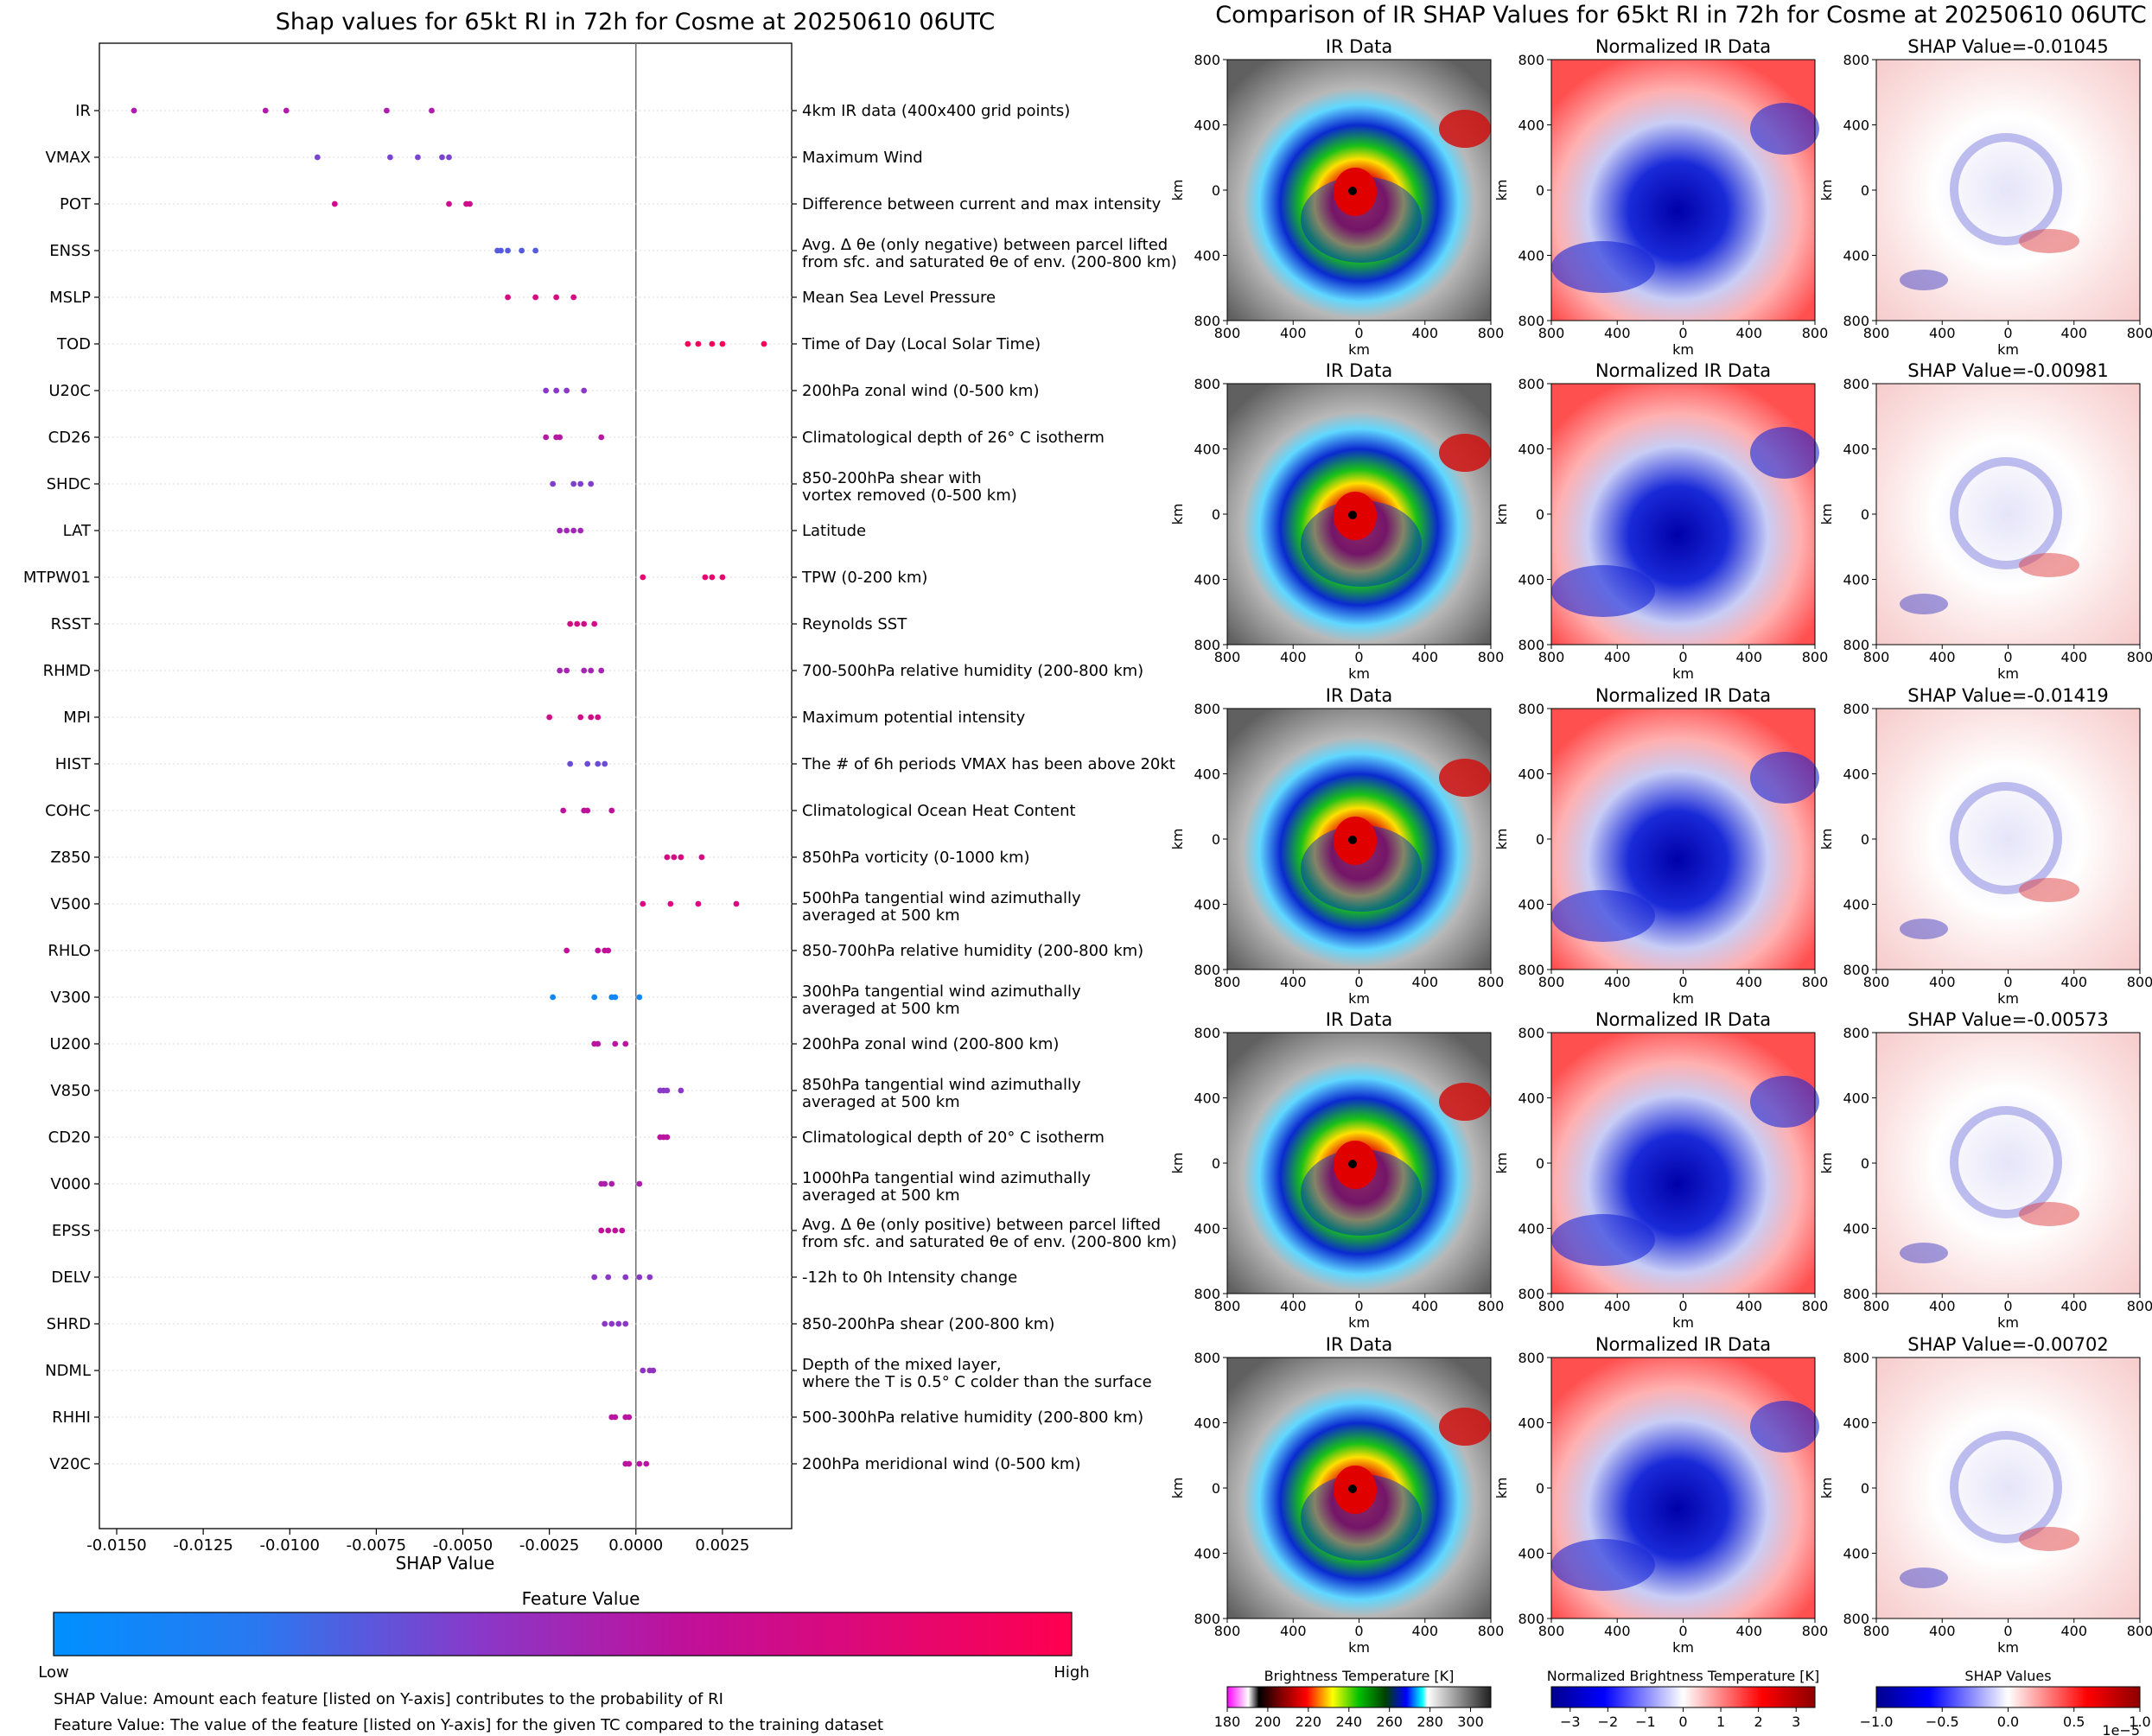 This screenshot has height=1736, width=2152. Describe the element at coordinates (116, 1545) in the screenshot. I see `x-tick-label: -0.0150` at that location.